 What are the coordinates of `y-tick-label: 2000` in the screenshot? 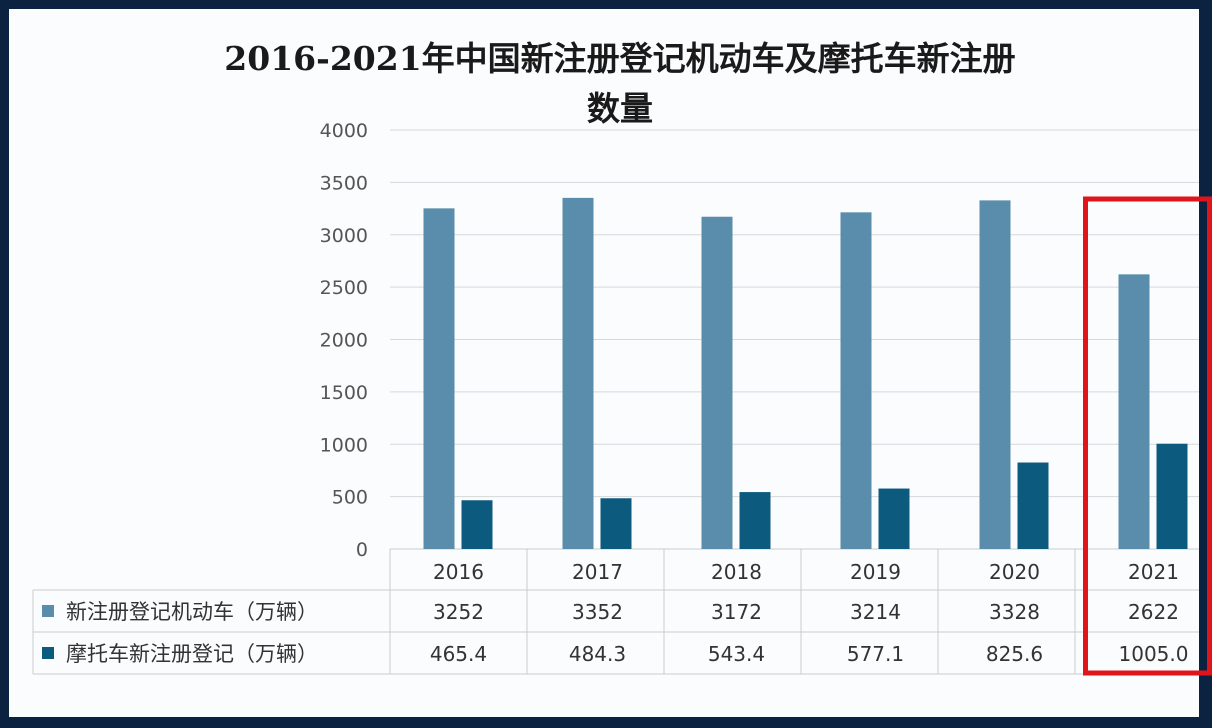 It's located at (344, 341).